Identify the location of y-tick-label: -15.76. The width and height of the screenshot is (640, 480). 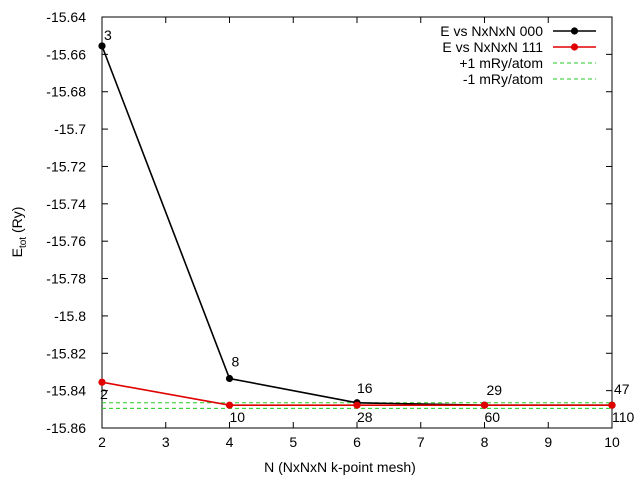
(66, 241).